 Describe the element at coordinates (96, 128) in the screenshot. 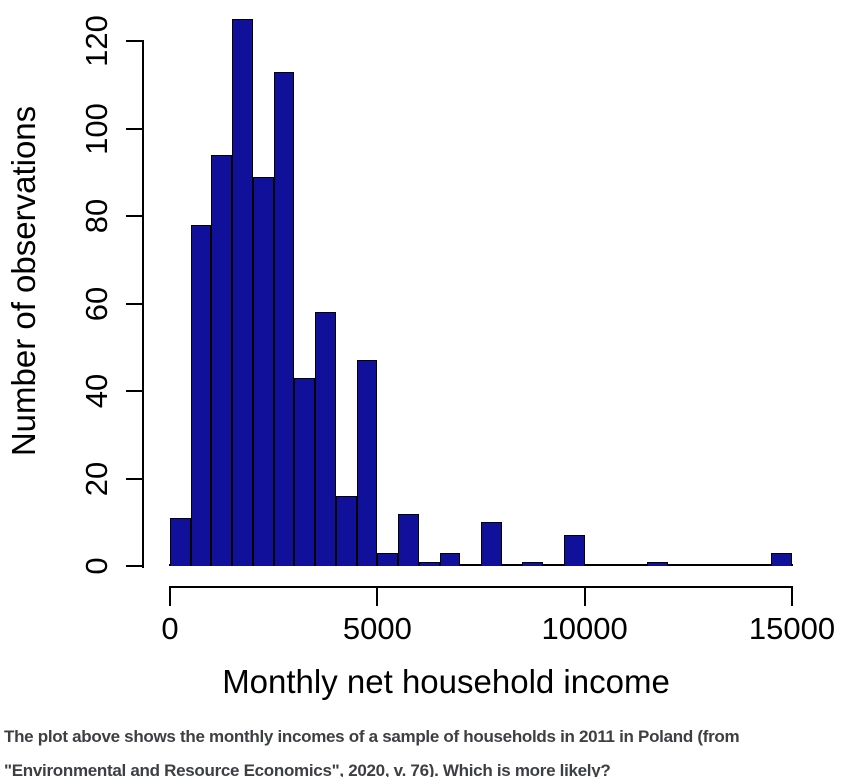

I see `y-tick-label: 100` at that location.